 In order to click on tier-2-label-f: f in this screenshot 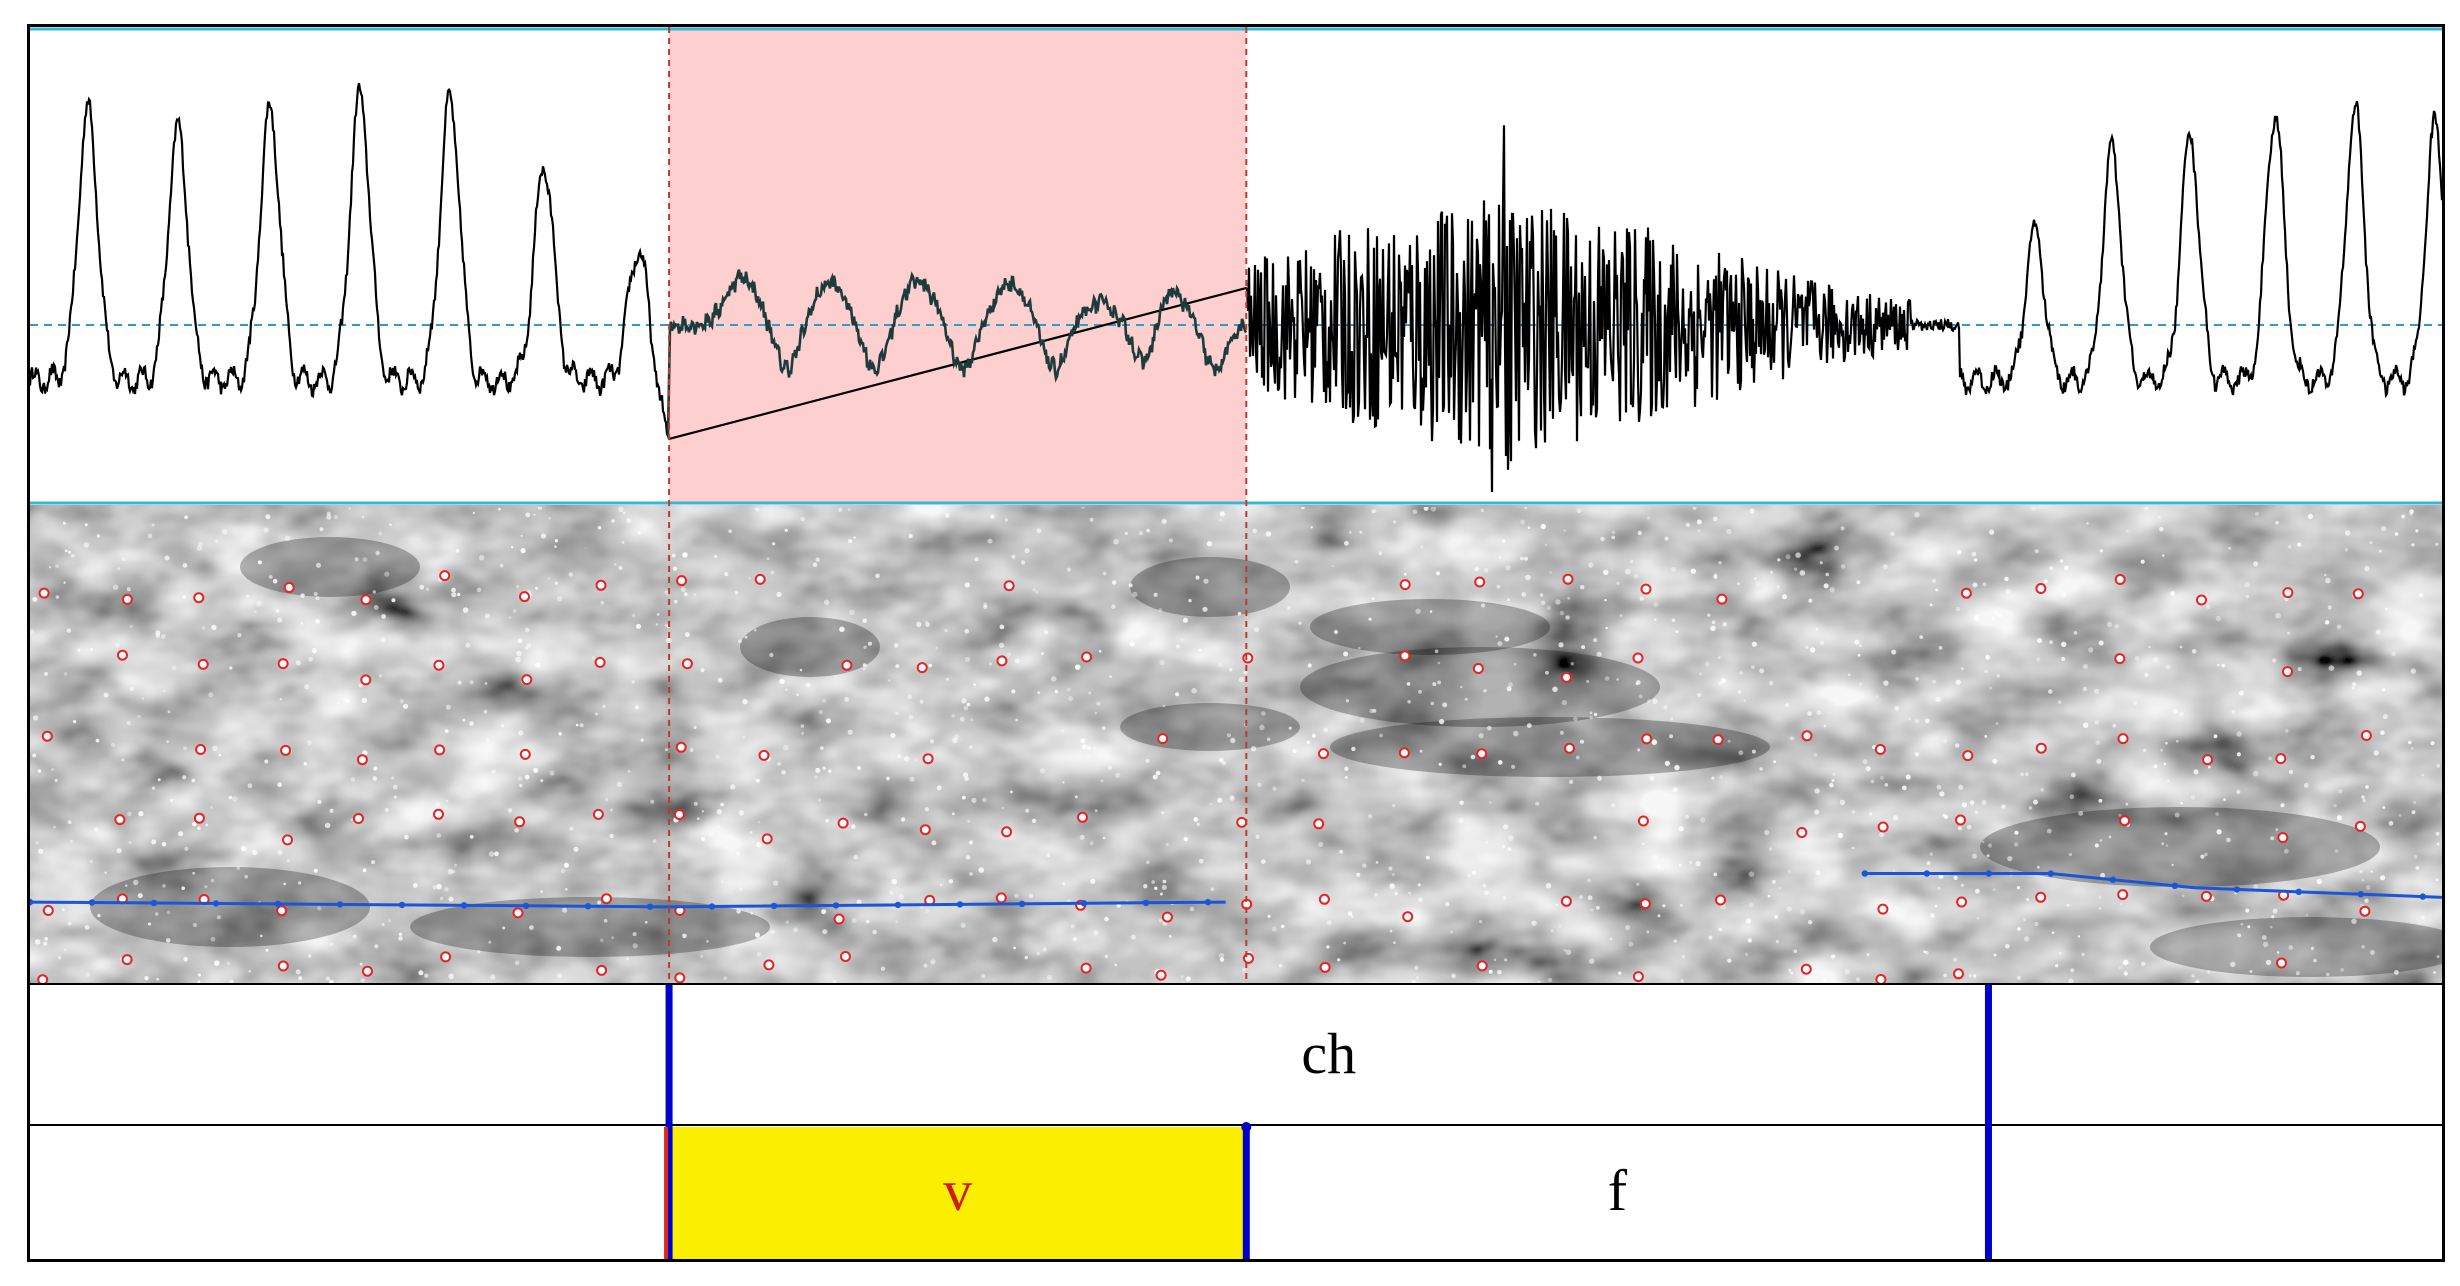, I will do `click(1618, 1190)`.